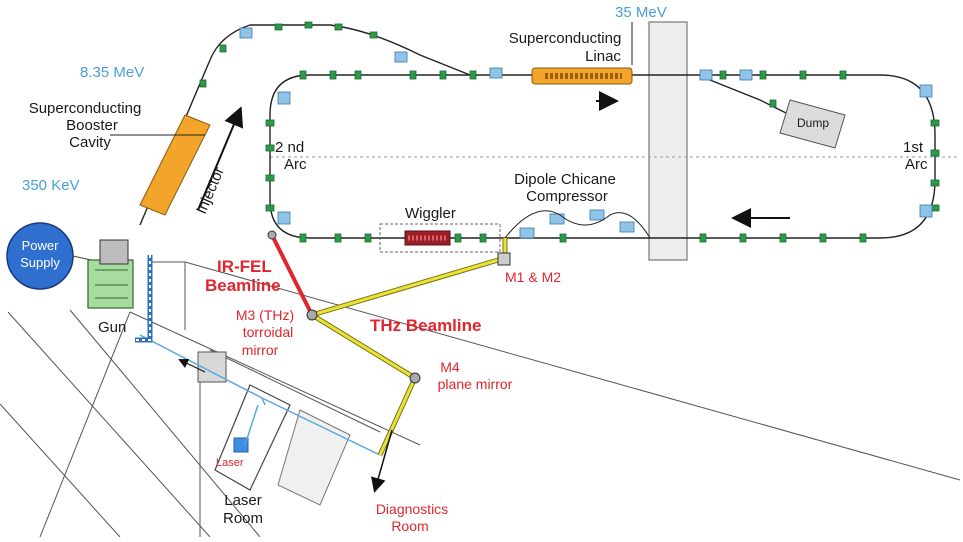 This screenshot has width=963, height=542. What do you see at coordinates (243, 518) in the screenshot?
I see `laser-room-label-line2: Room` at bounding box center [243, 518].